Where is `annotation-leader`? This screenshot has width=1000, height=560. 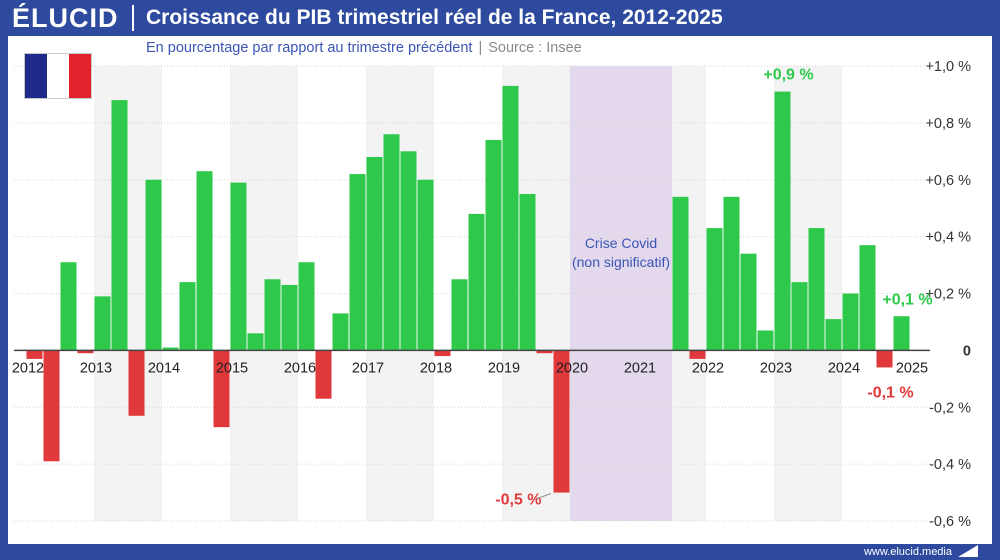
annotation-leader is located at coordinates (544, 496).